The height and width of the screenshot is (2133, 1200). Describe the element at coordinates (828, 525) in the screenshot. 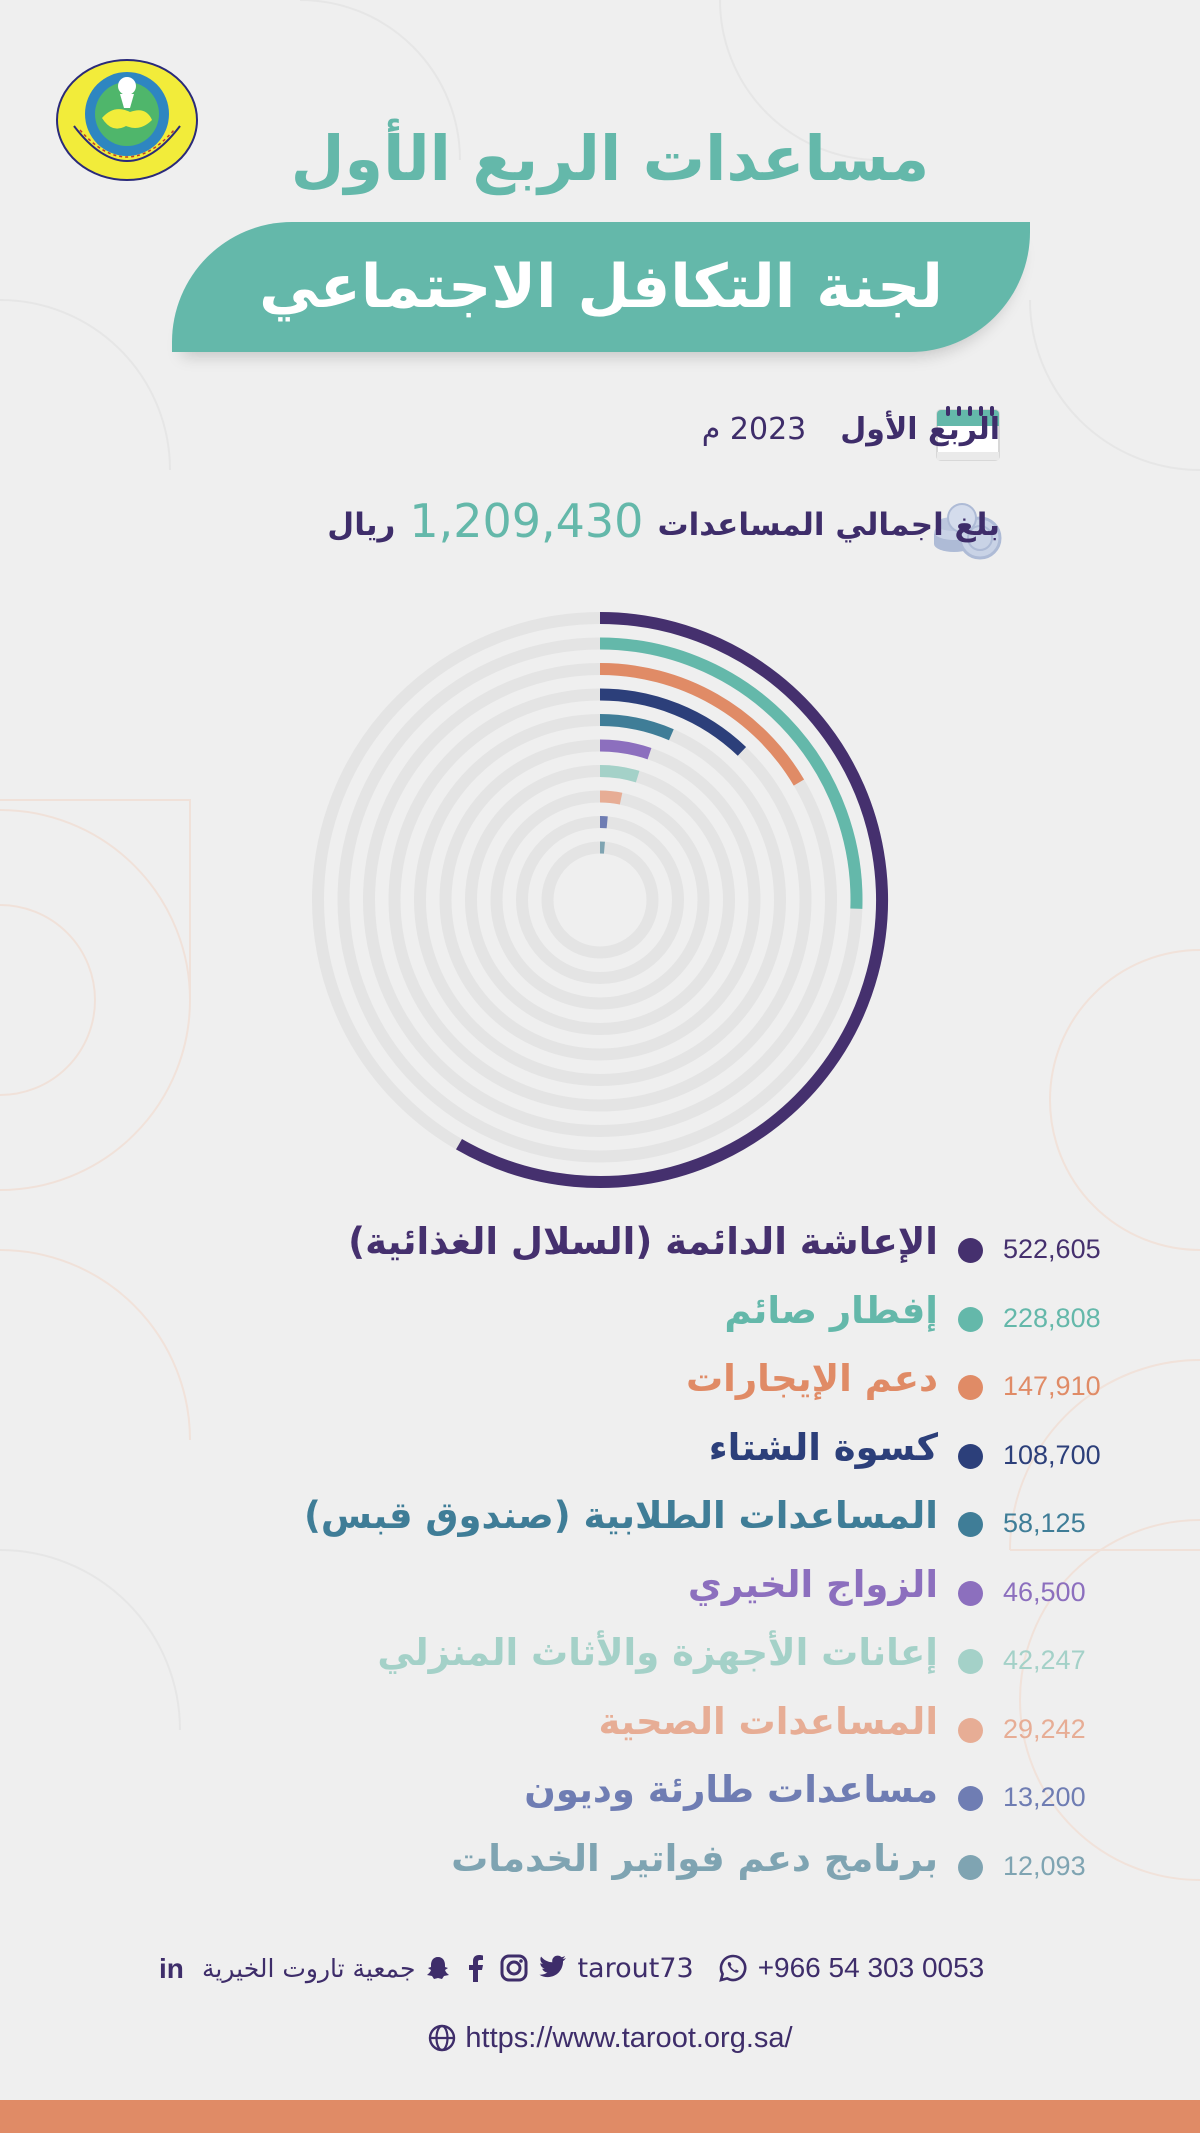

I see `total-prefix: بلغ اجمالي المساعدات` at that location.